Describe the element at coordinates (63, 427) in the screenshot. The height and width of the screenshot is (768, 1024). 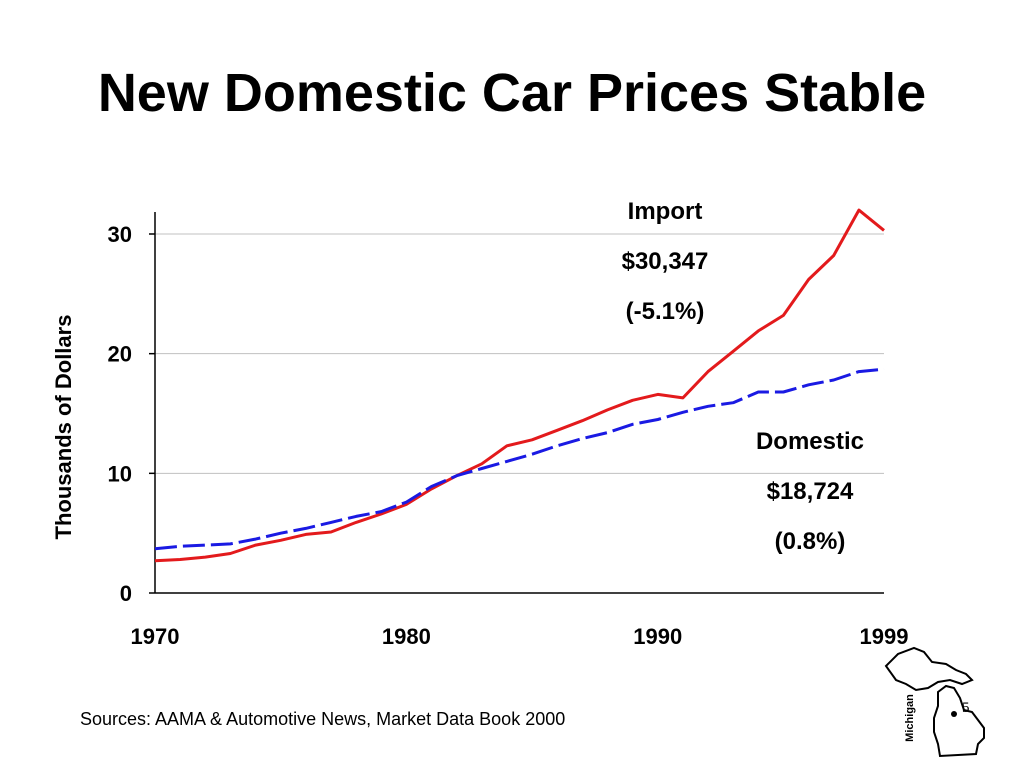
I see `y-axis-label: Thousands of Dollars` at that location.